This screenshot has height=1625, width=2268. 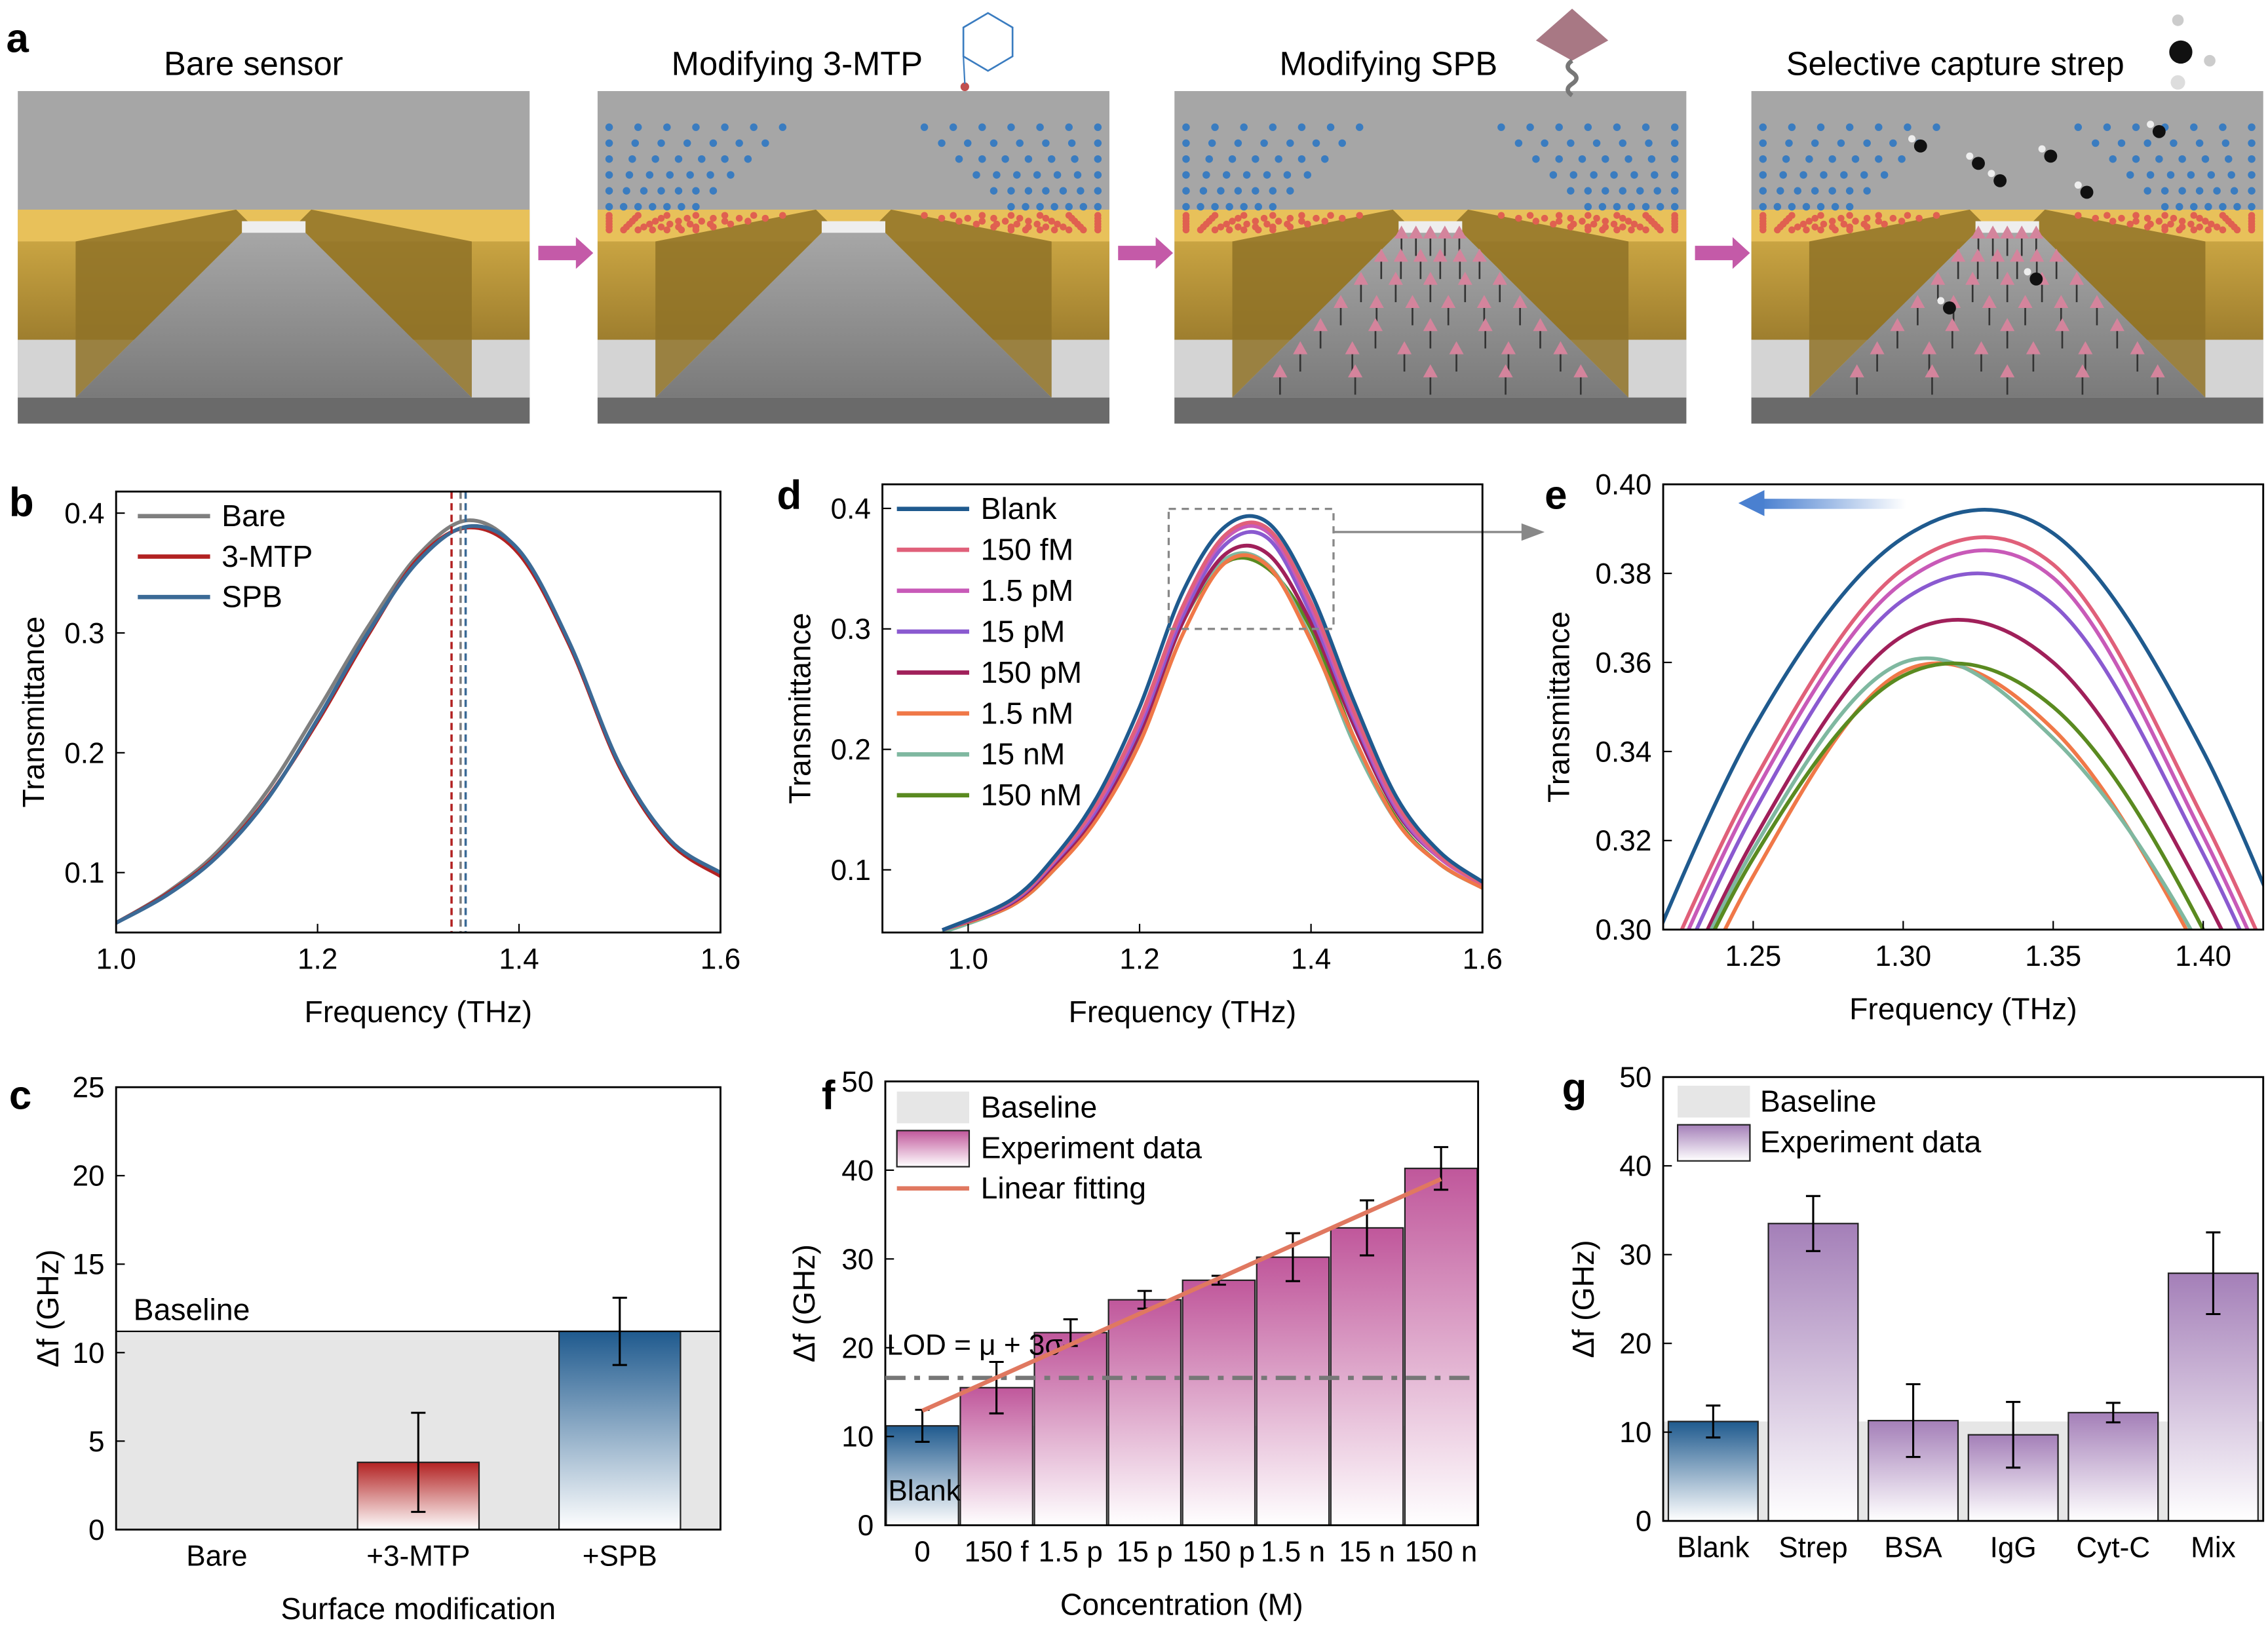 I want to click on series-line-Blank, so click(x=1212, y=723).